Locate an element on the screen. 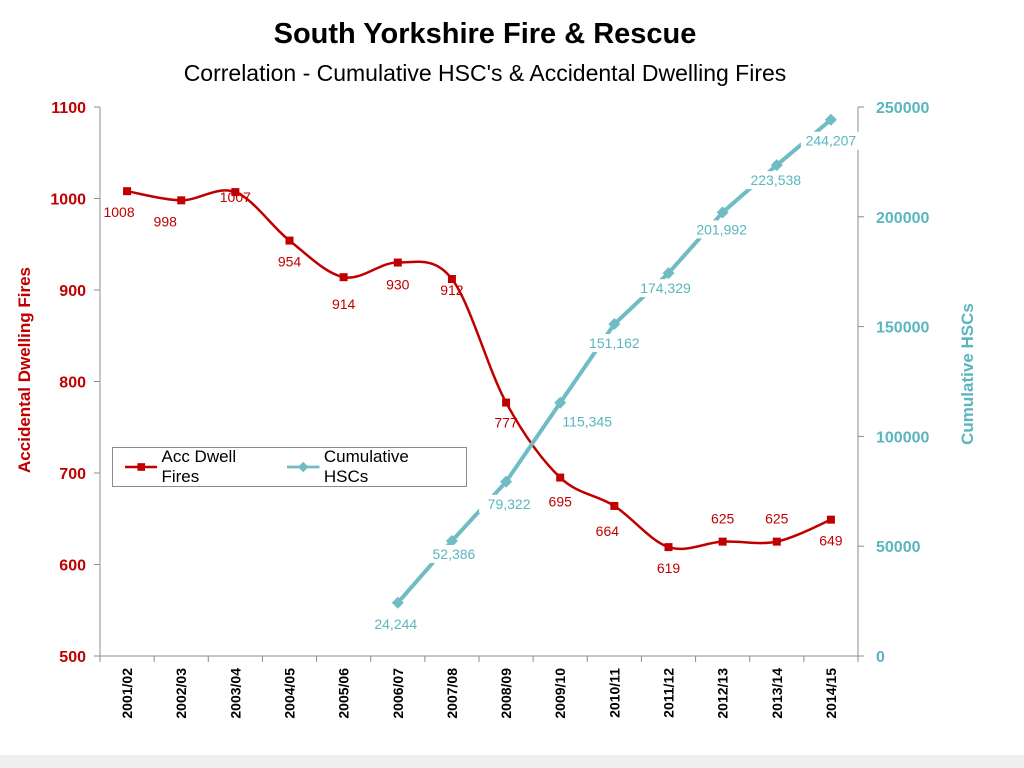 The width and height of the screenshot is (1024, 768). x-tick-label: 2005/06 is located at coordinates (344, 693).